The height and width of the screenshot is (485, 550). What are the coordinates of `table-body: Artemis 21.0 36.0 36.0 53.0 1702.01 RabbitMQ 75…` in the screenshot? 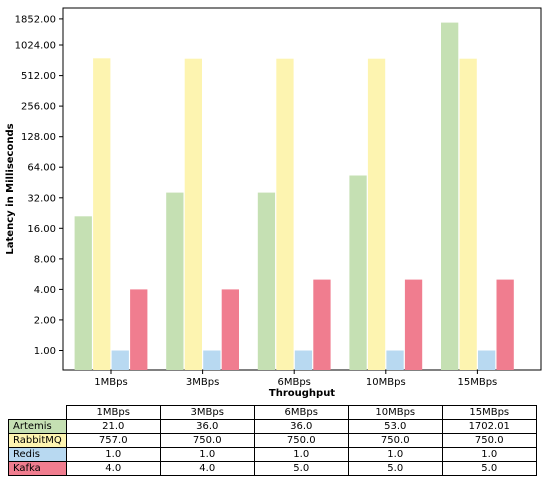 It's located at (272, 447).